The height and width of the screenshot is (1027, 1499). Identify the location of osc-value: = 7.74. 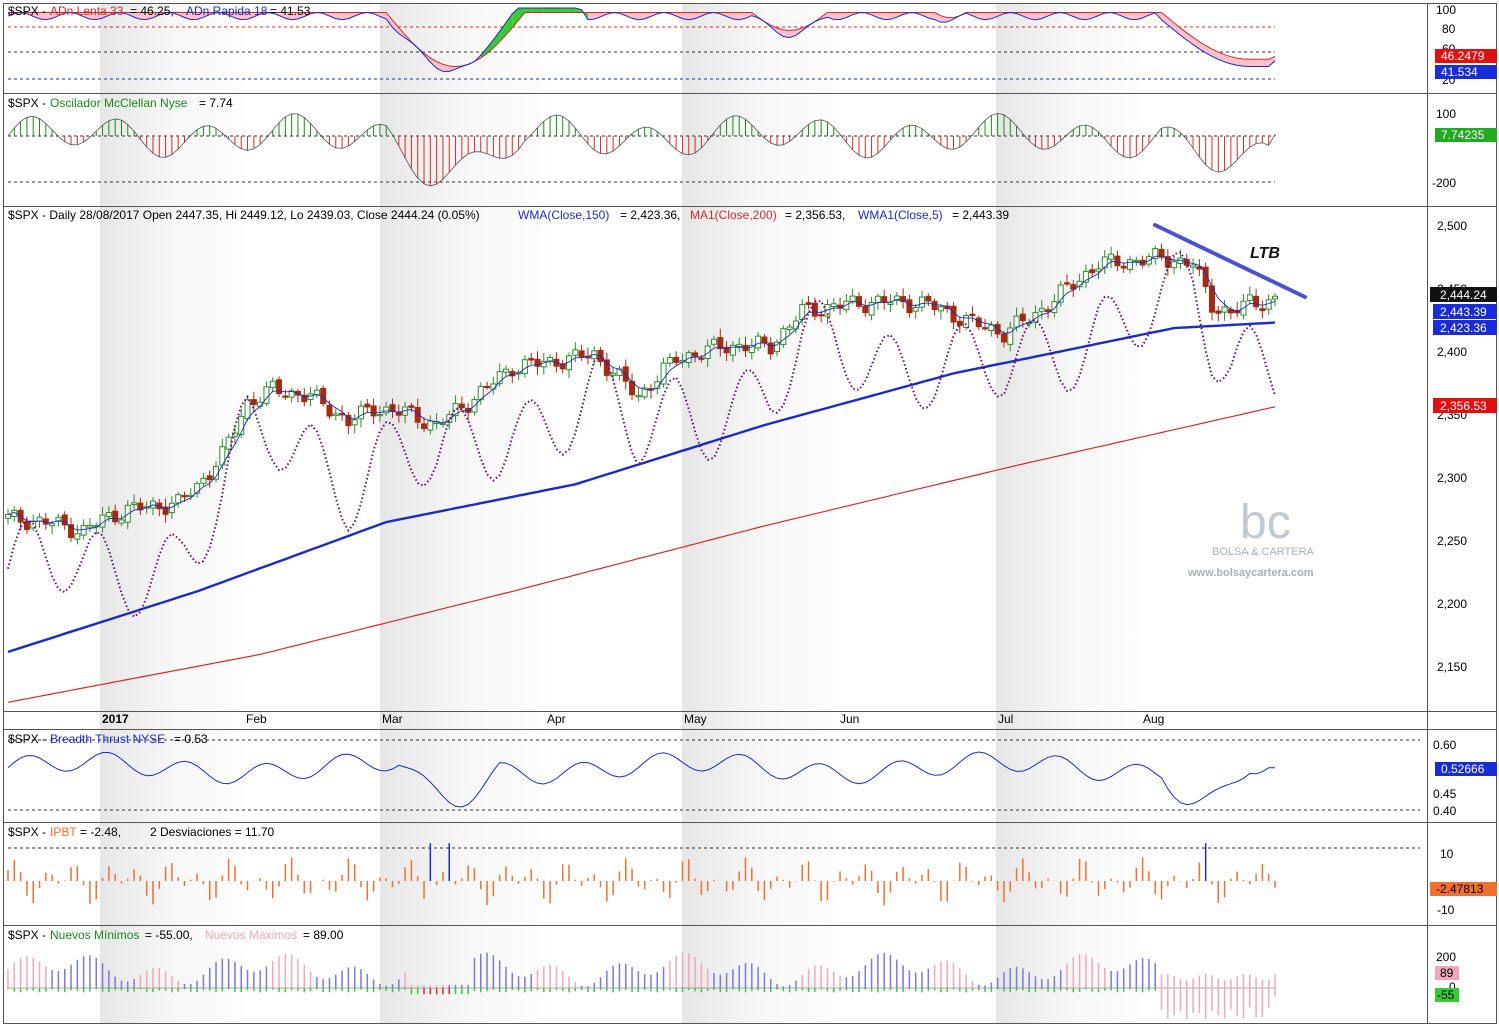
(216, 103).